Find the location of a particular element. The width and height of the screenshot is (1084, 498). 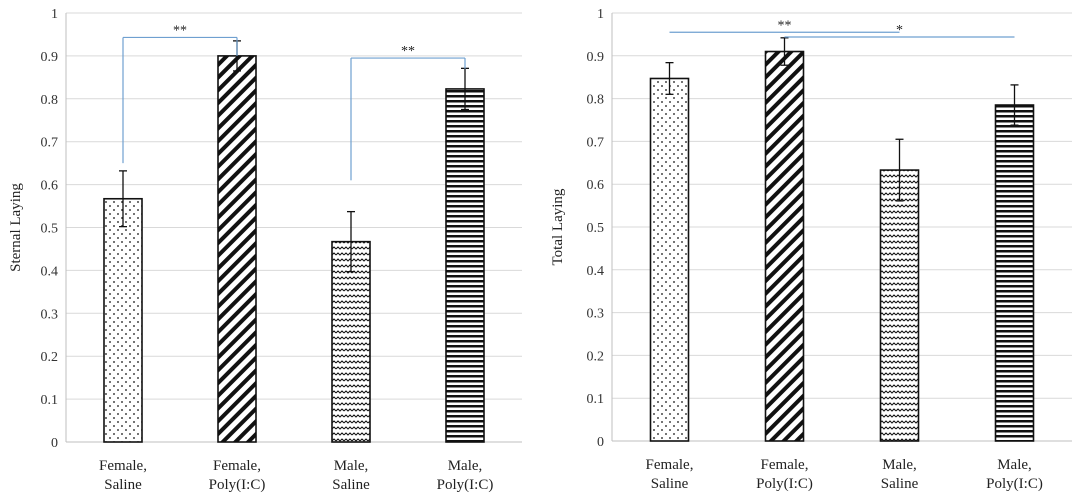

y-axis-label: Sternal Laying is located at coordinates (16, 227).